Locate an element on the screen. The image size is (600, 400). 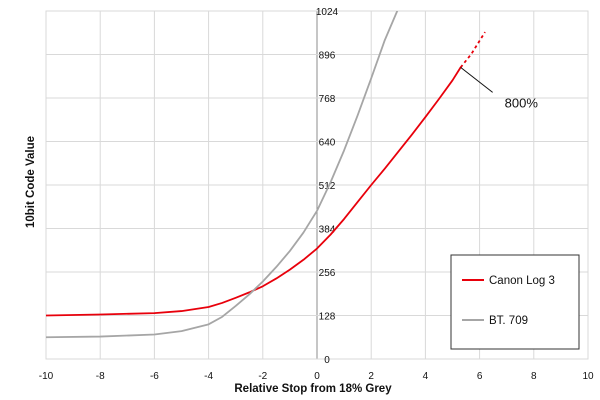
x-tick-label: 10 is located at coordinates (588, 376).